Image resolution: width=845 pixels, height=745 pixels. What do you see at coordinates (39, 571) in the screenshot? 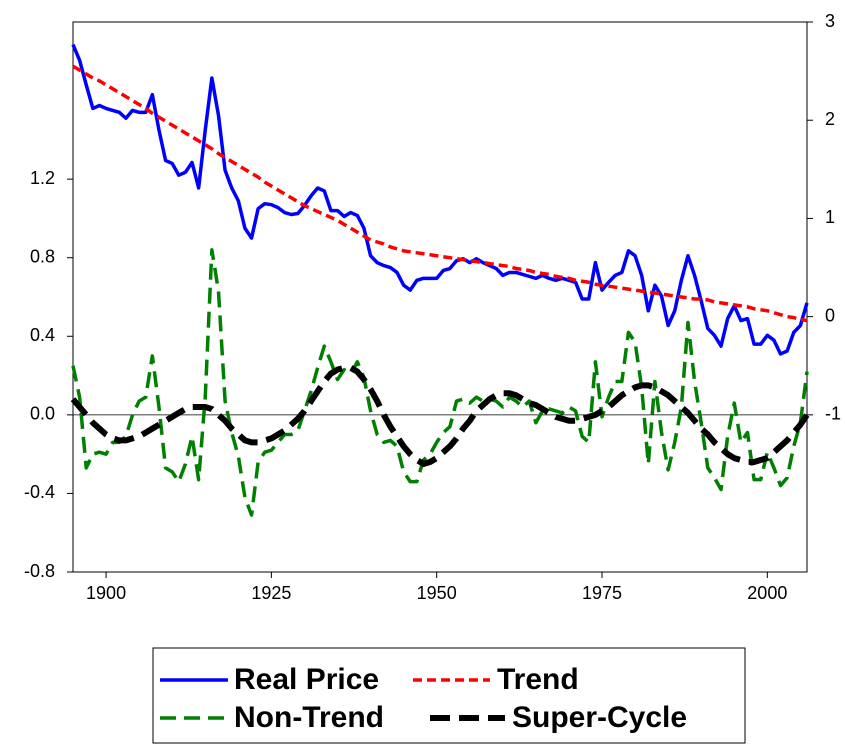
I see `y-tick-label: -0.8` at bounding box center [39, 571].